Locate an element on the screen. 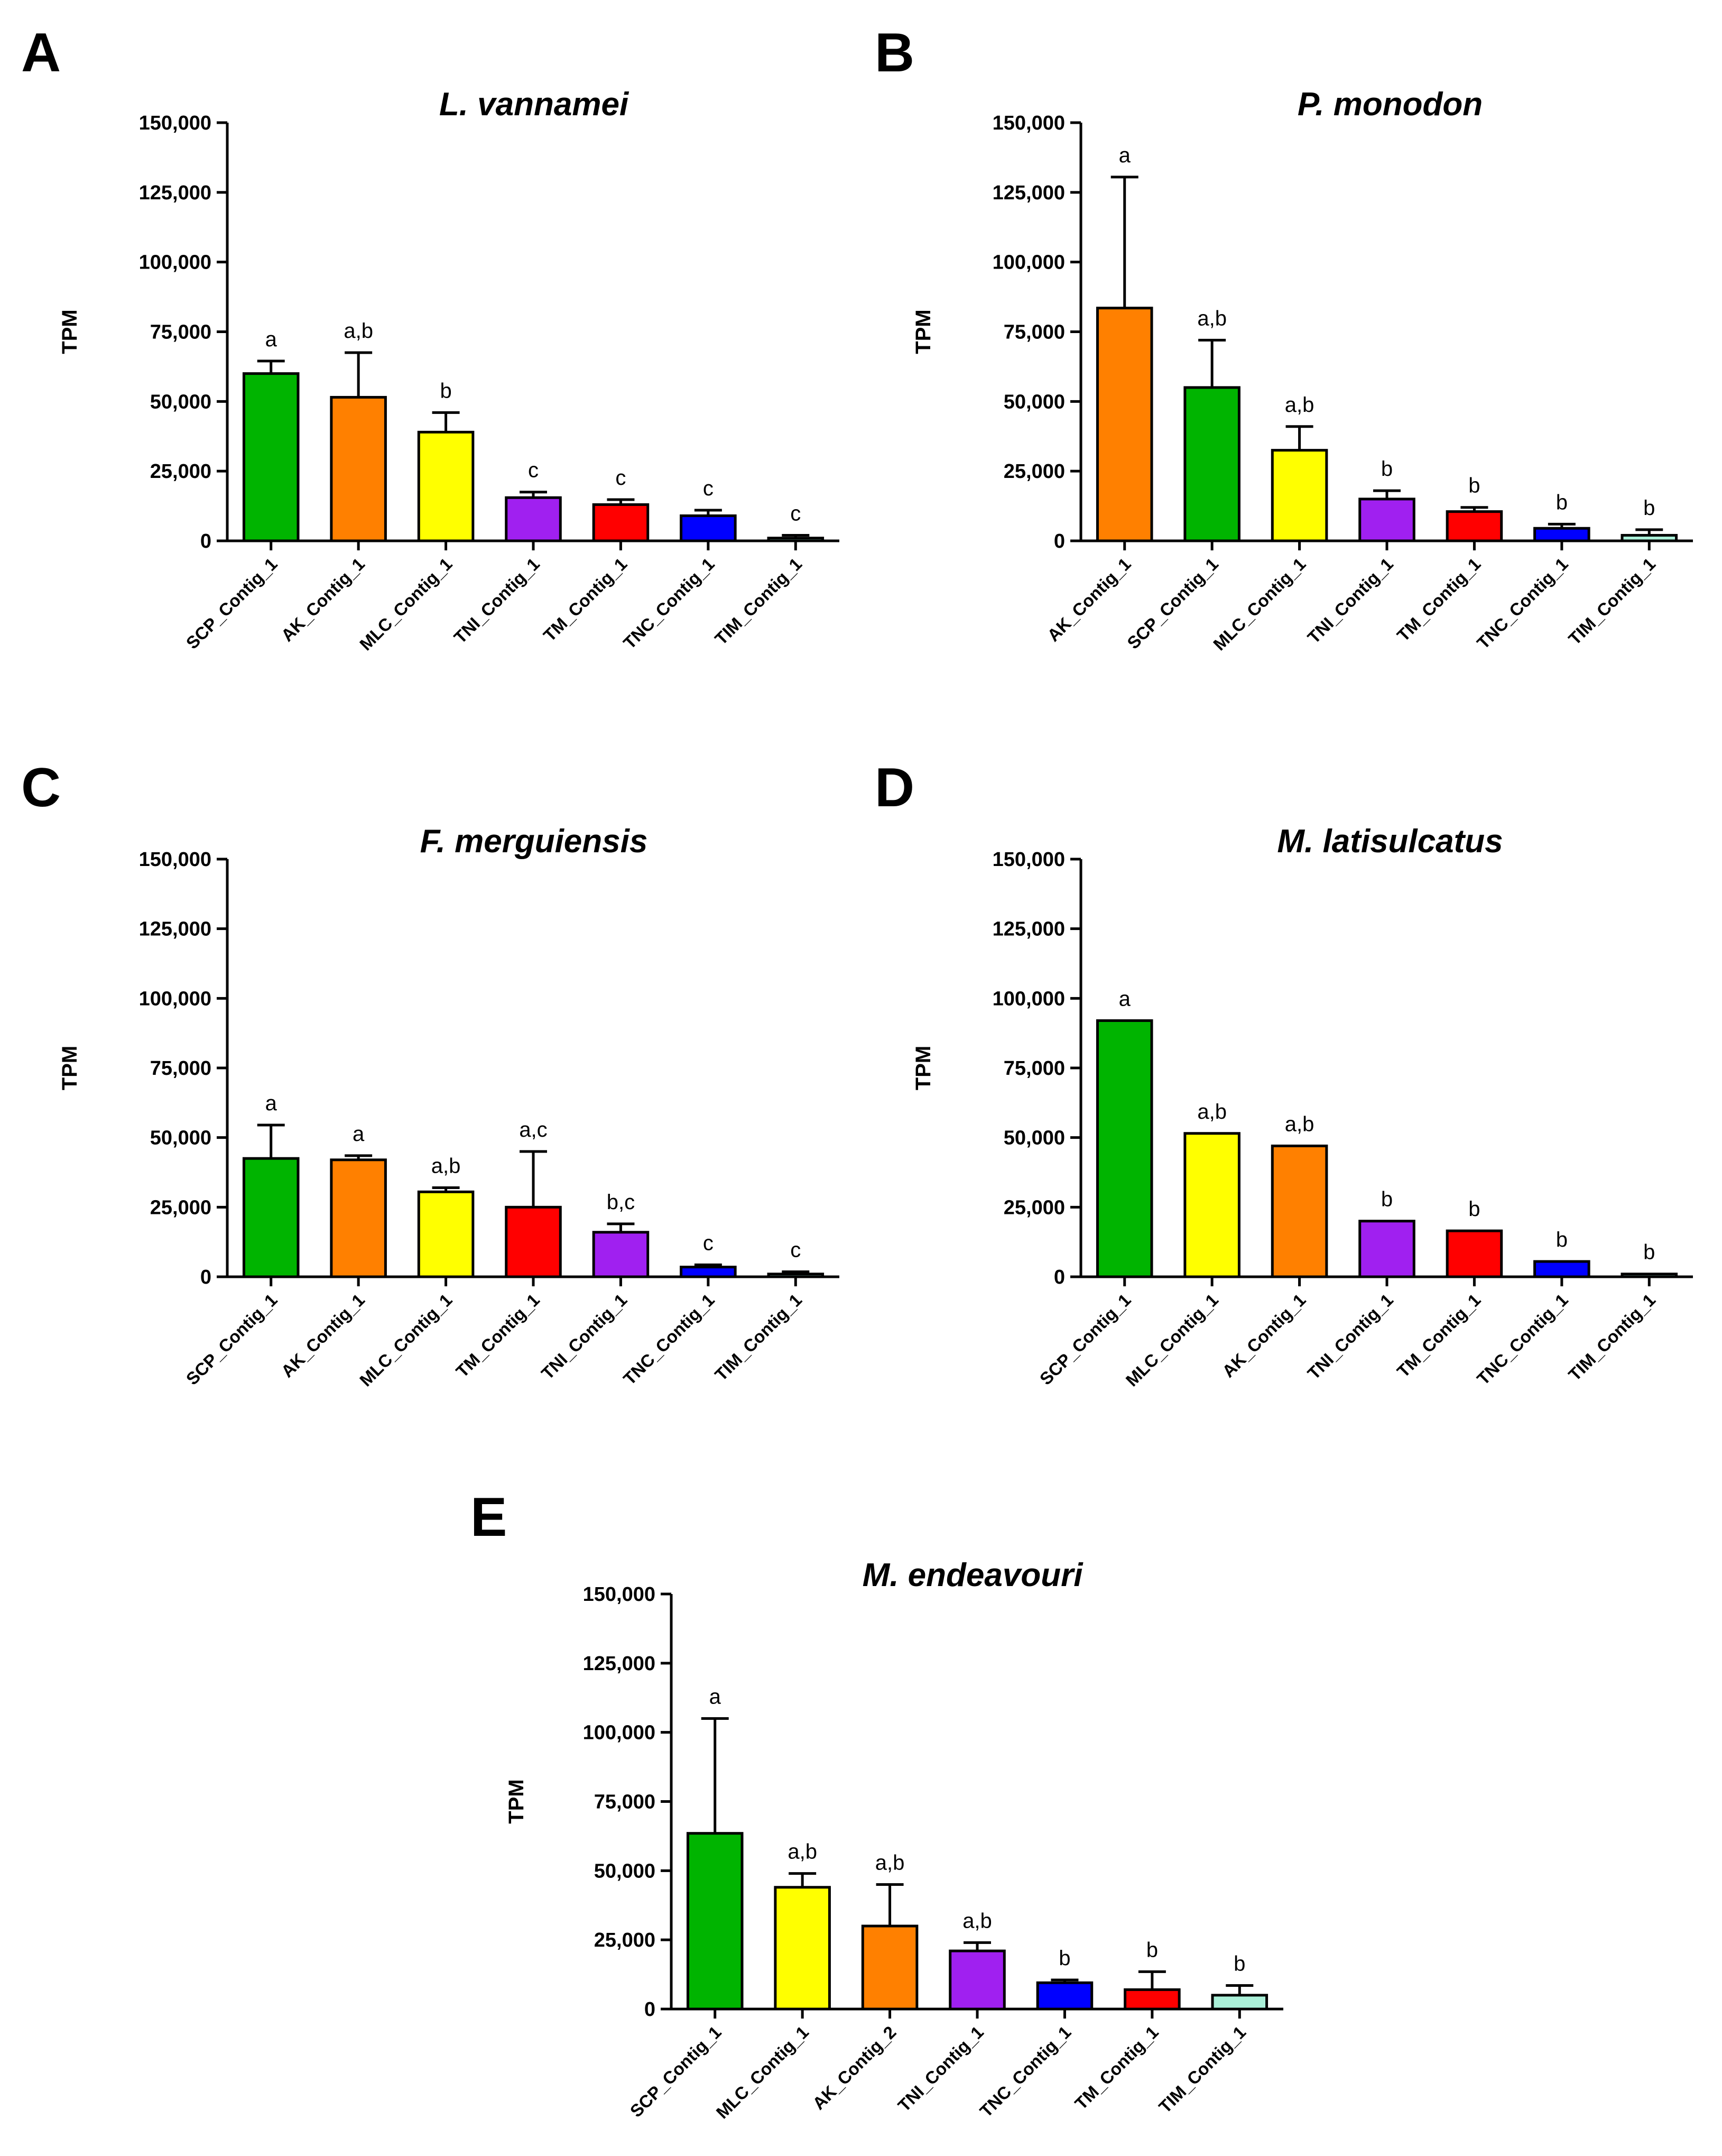 The width and height of the screenshot is (1722, 2156). chart-title: F. merguiensis is located at coordinates (534, 841).